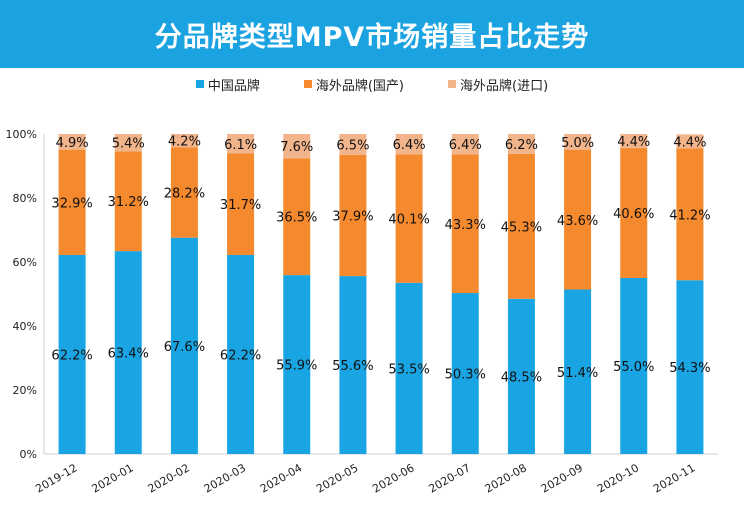  I want to click on data-label-2019-12-s0: 62.2%, so click(71, 355).